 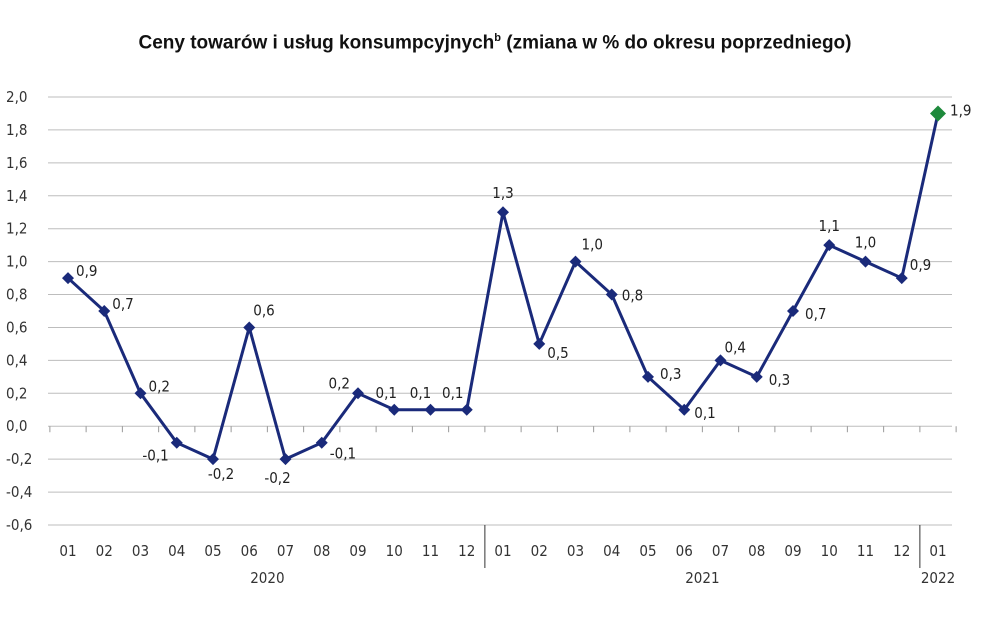 What do you see at coordinates (16, 163) in the screenshot?
I see `y-tick-label: 1,6` at bounding box center [16, 163].